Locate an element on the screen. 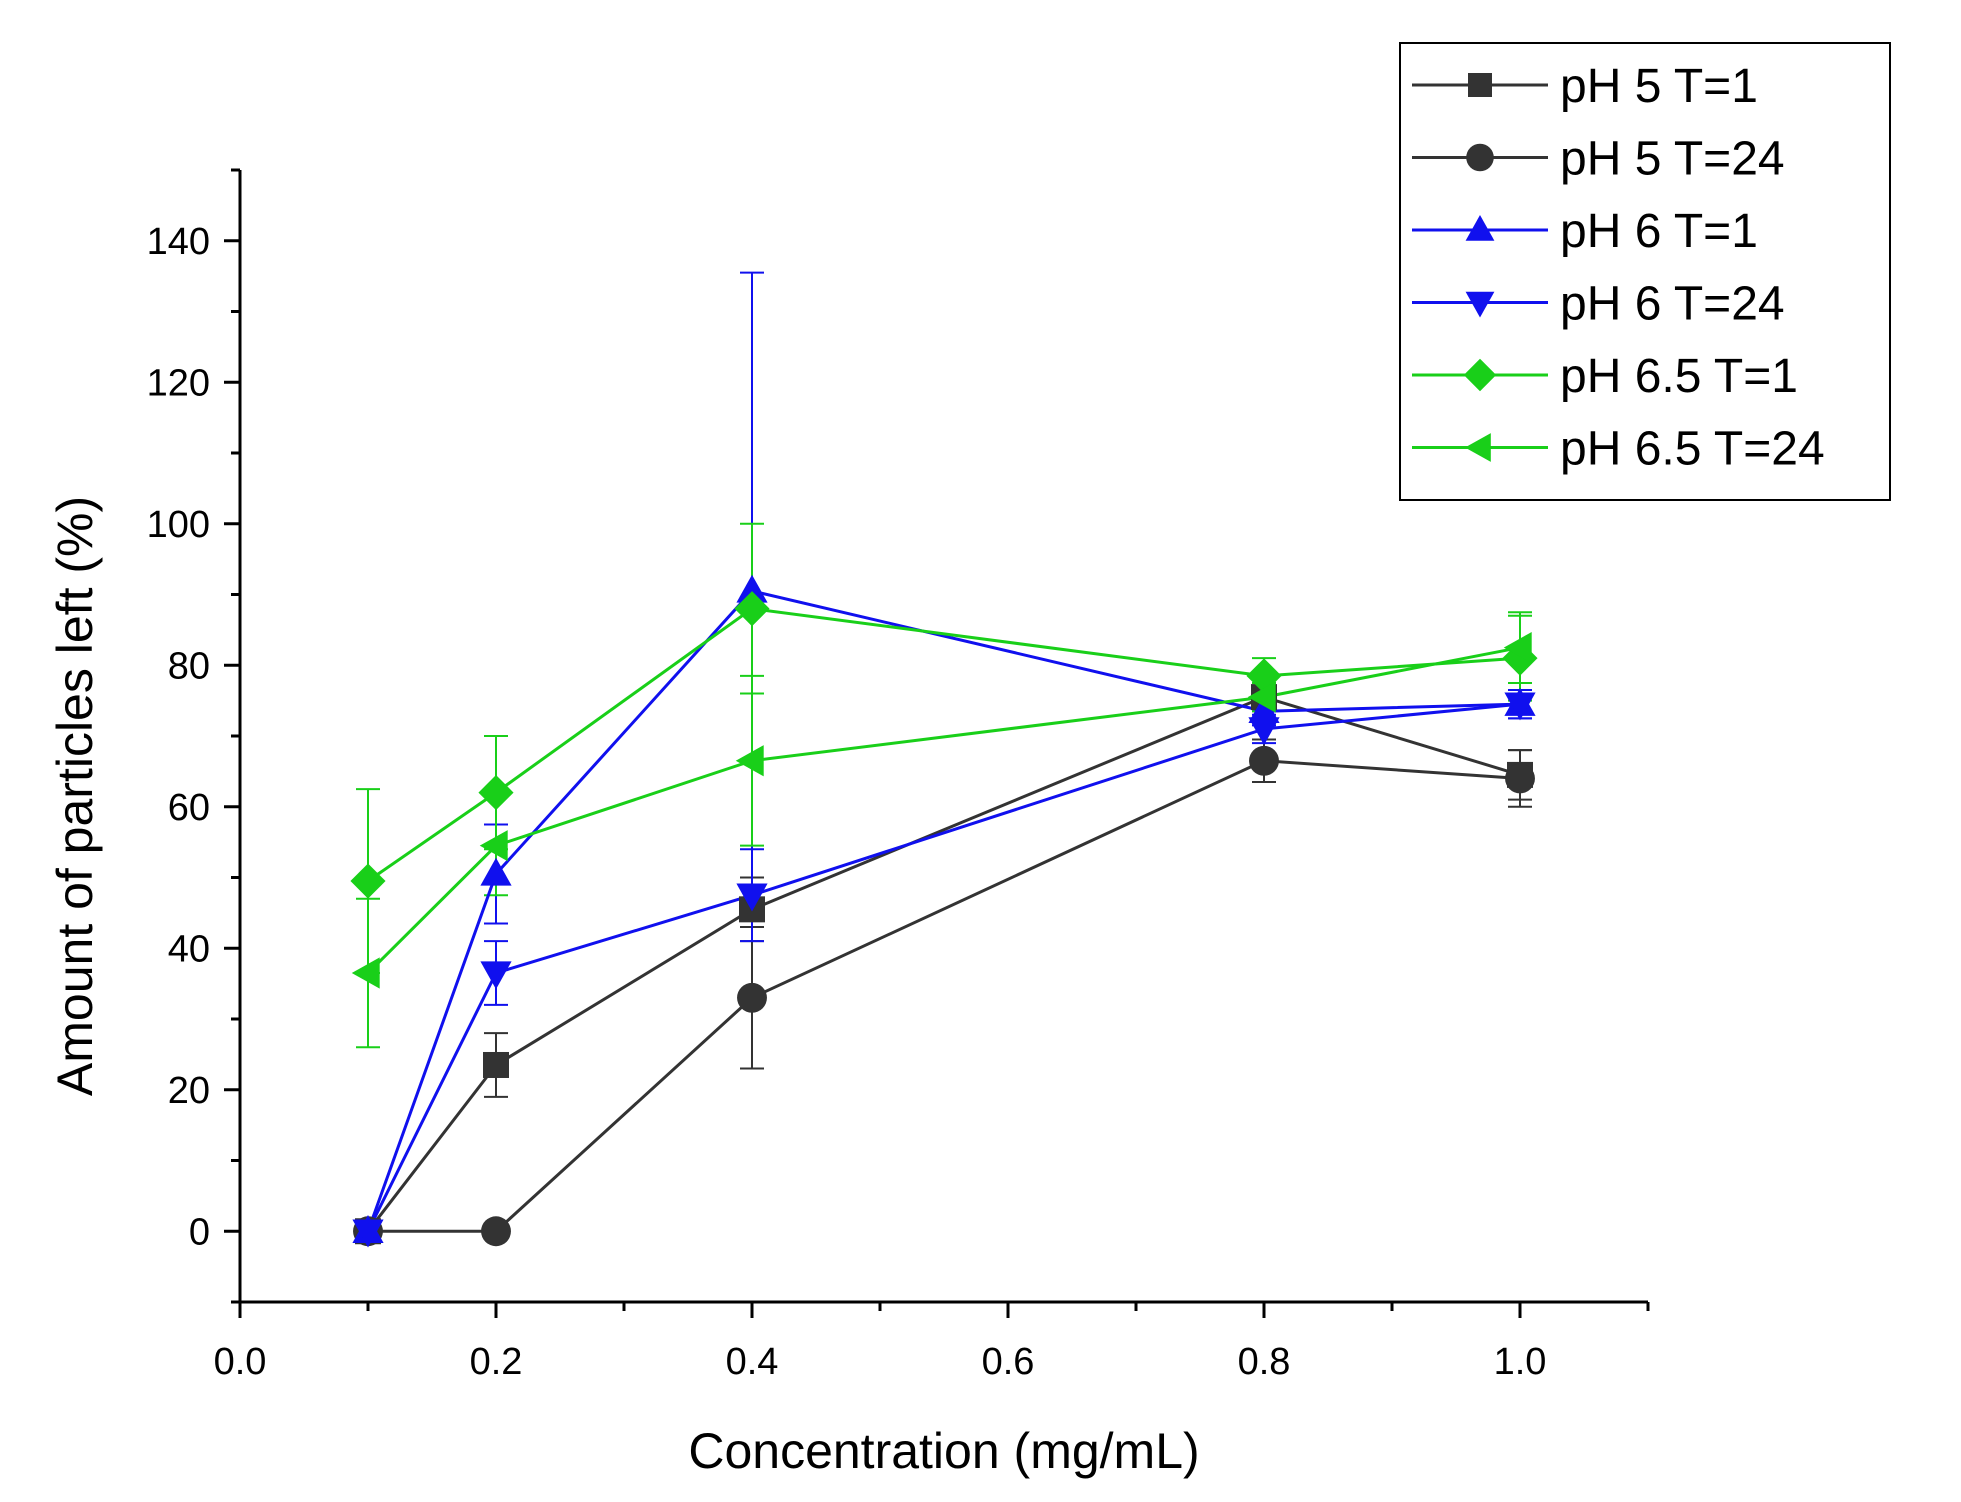  y-tick-label: 0 is located at coordinates (199, 1232).